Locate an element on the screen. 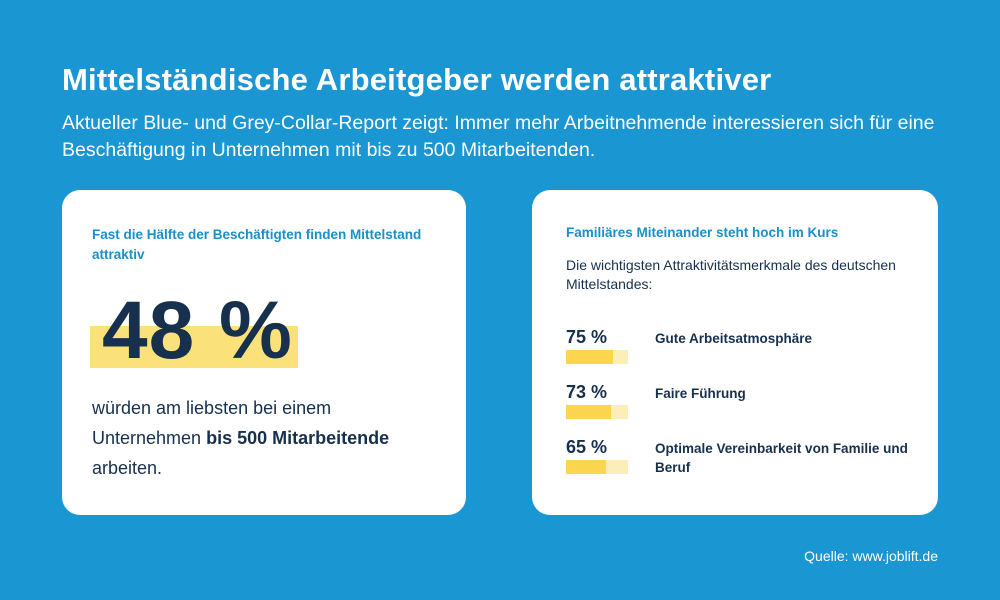 The height and width of the screenshot is (600, 1000). description-line-2: Unternehmen is located at coordinates (149, 438).